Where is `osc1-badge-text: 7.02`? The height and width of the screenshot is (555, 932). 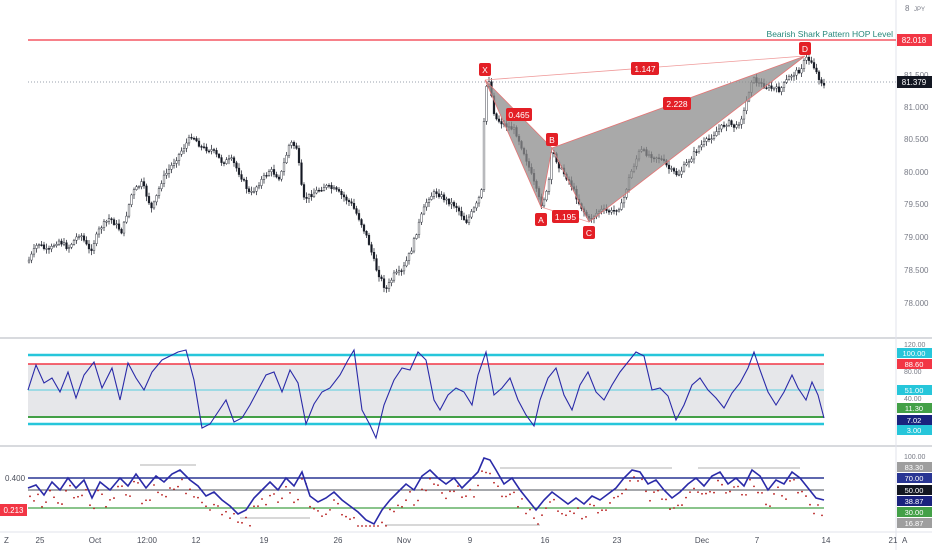 osc1-badge-text: 7.02 is located at coordinates (914, 420).